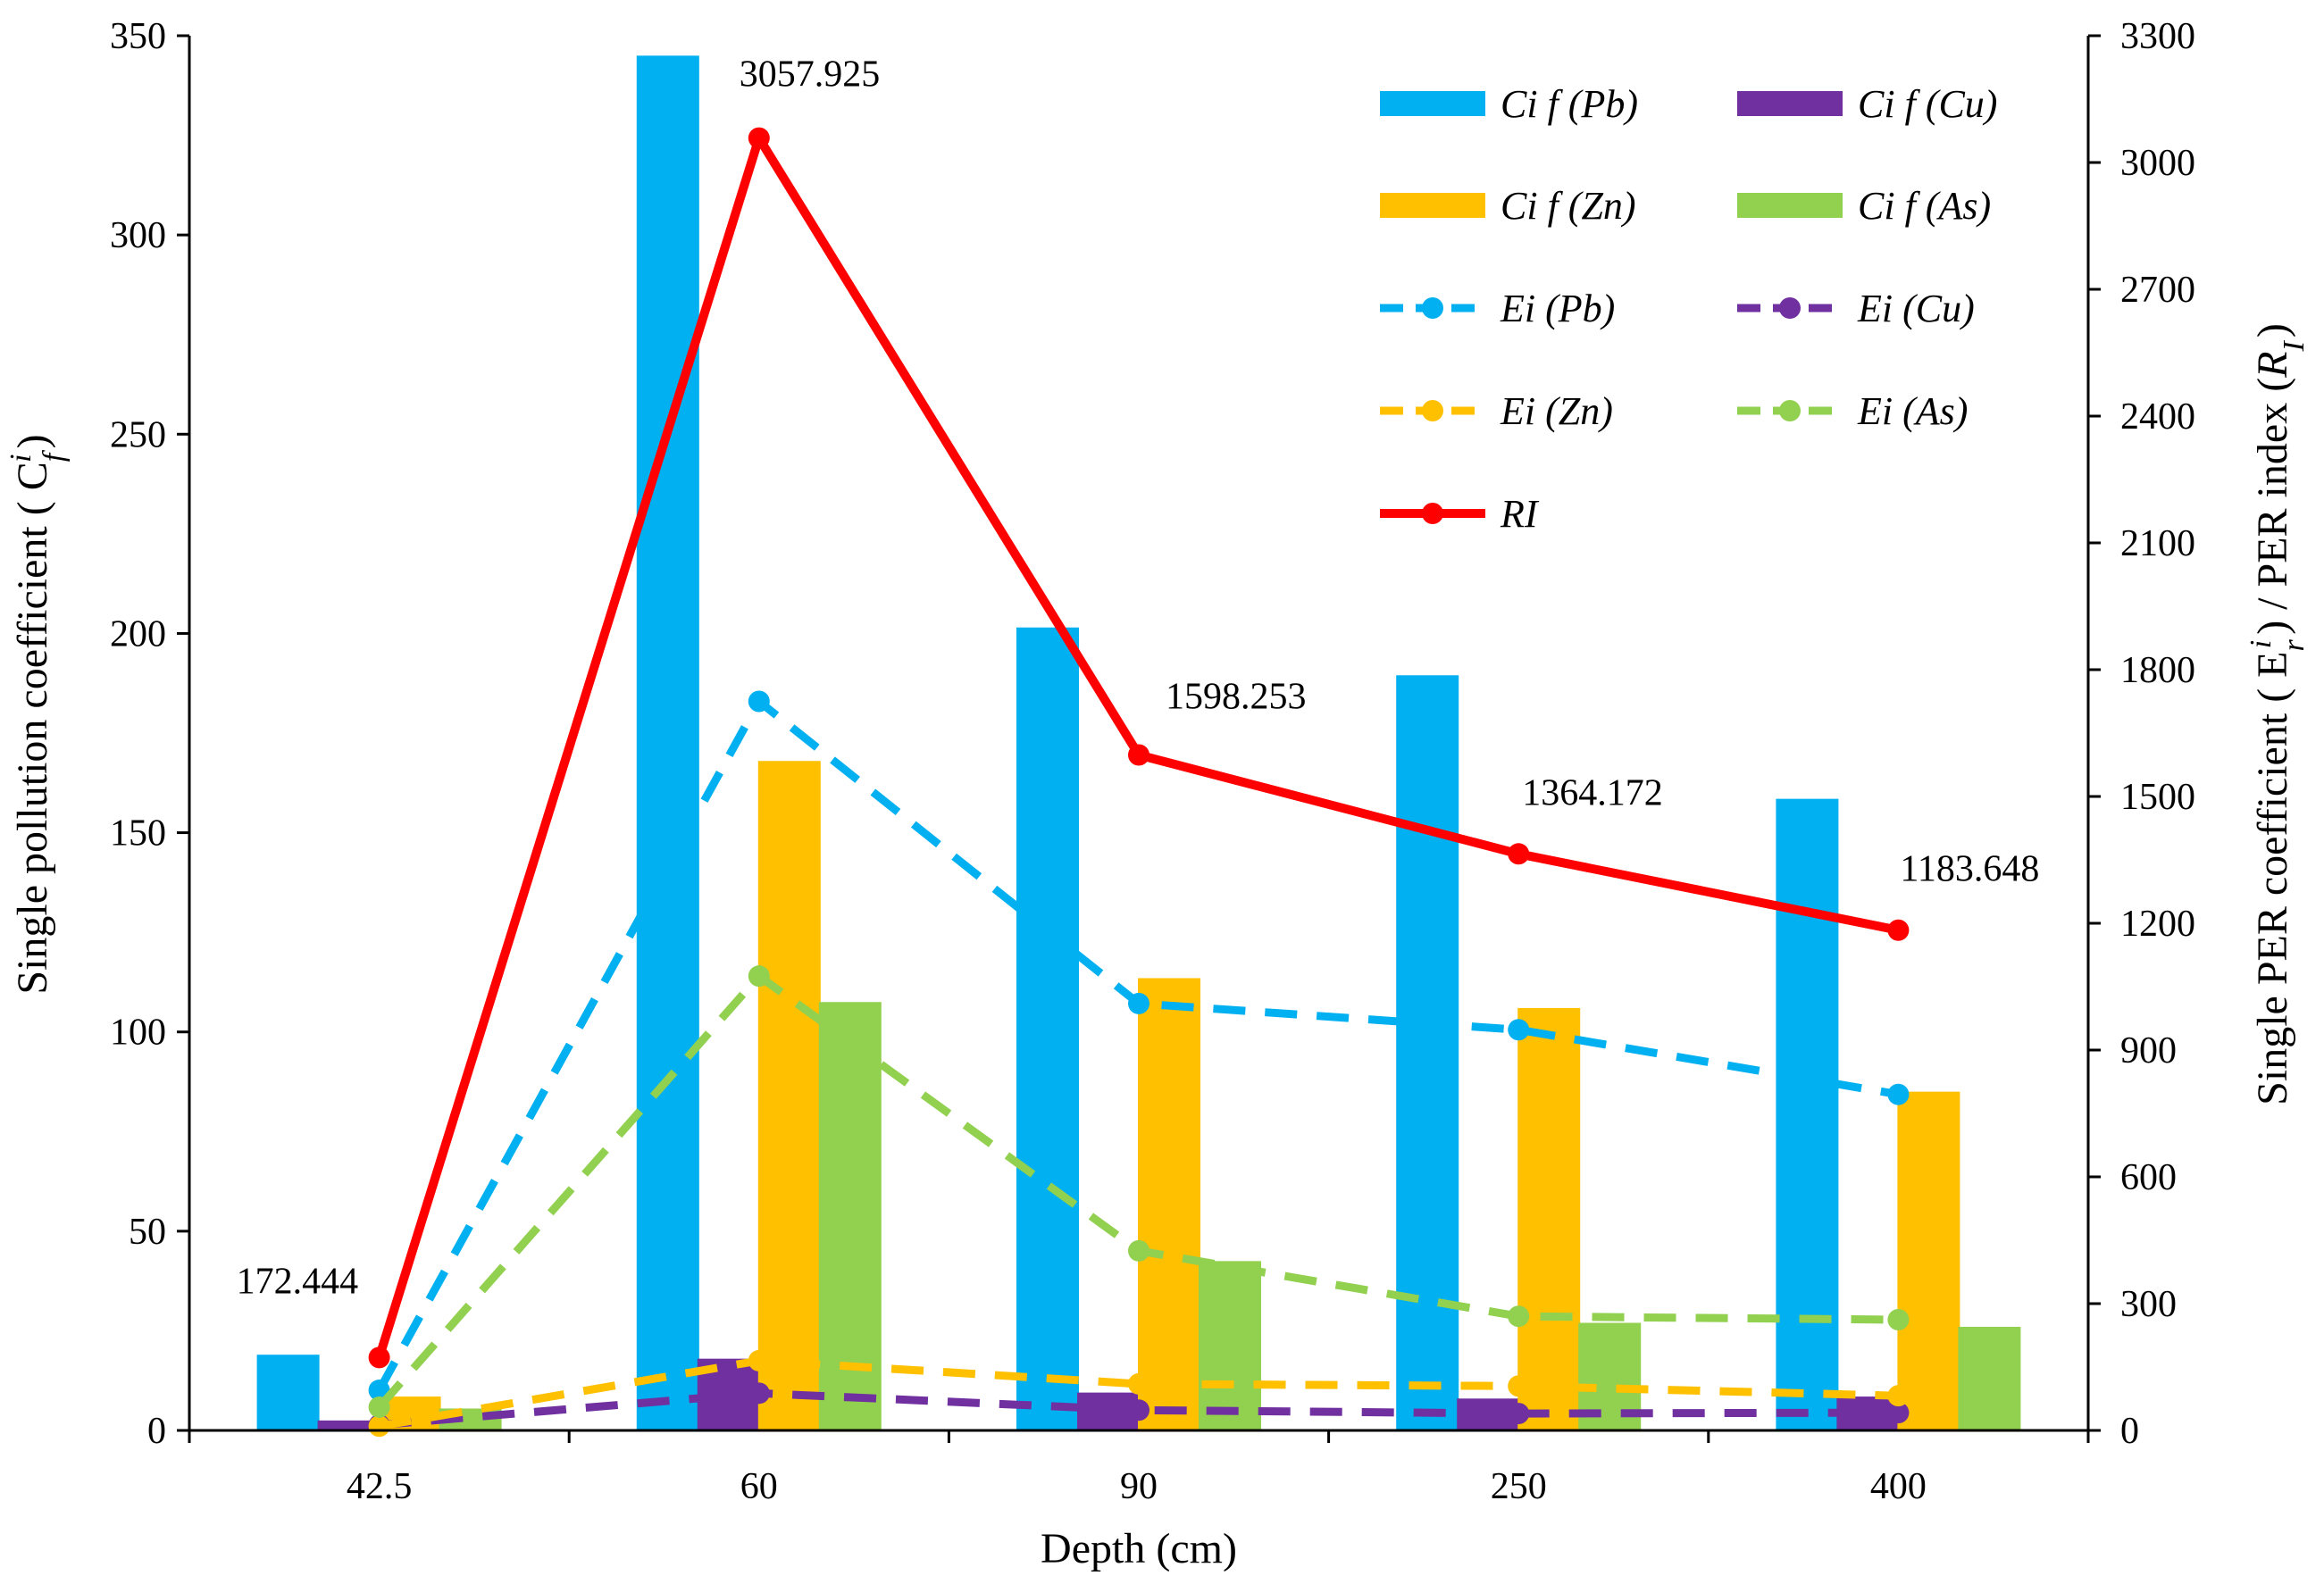 The width and height of the screenshot is (2324, 1584). Describe the element at coordinates (1790, 103) in the screenshot. I see `legend-ci-f-cu-swatch` at that location.